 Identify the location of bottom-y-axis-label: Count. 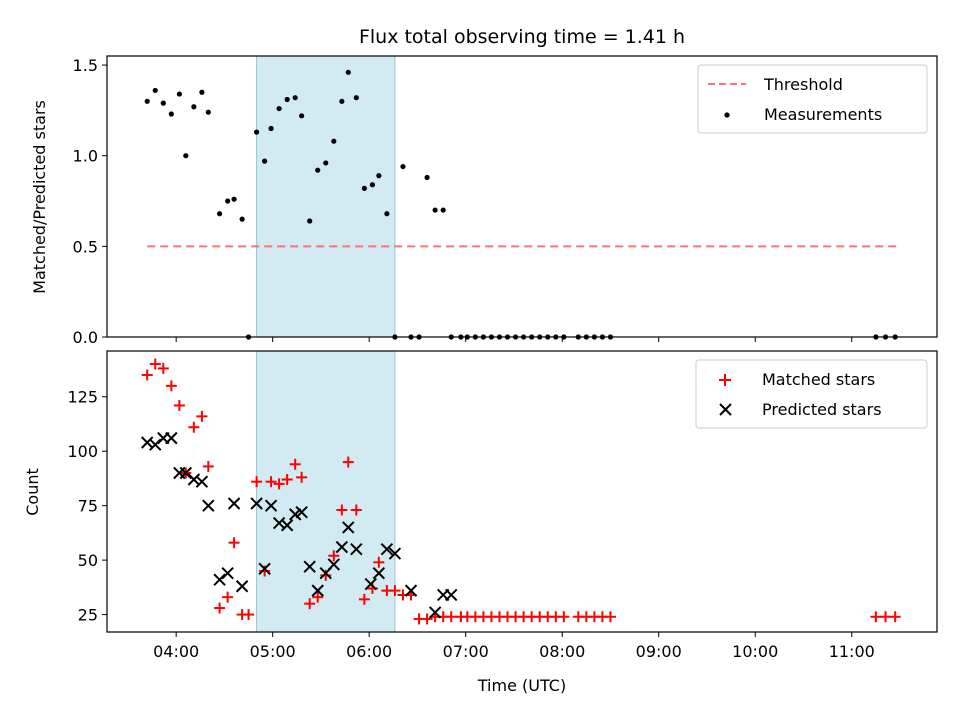
(32, 492).